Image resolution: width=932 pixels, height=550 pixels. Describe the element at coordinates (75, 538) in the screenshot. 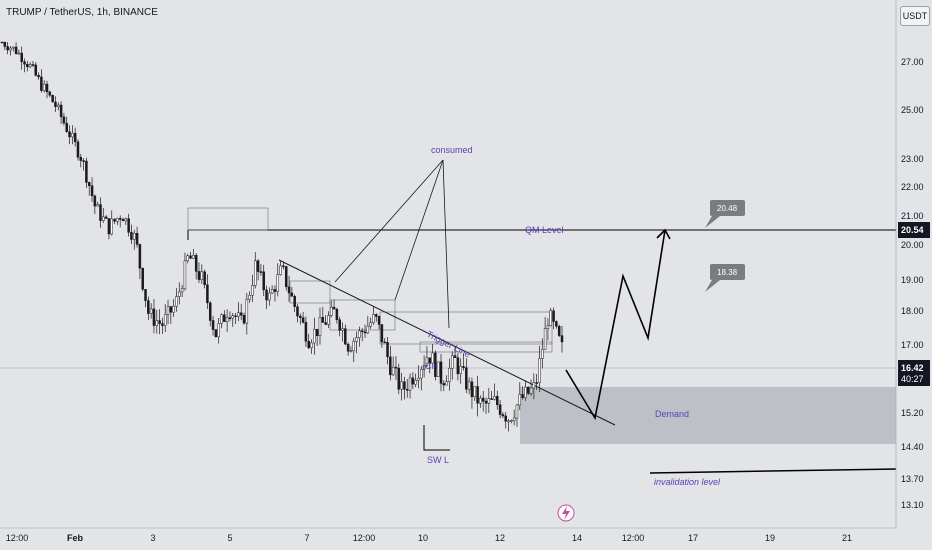

I see `time-tick-label: Feb` at that location.